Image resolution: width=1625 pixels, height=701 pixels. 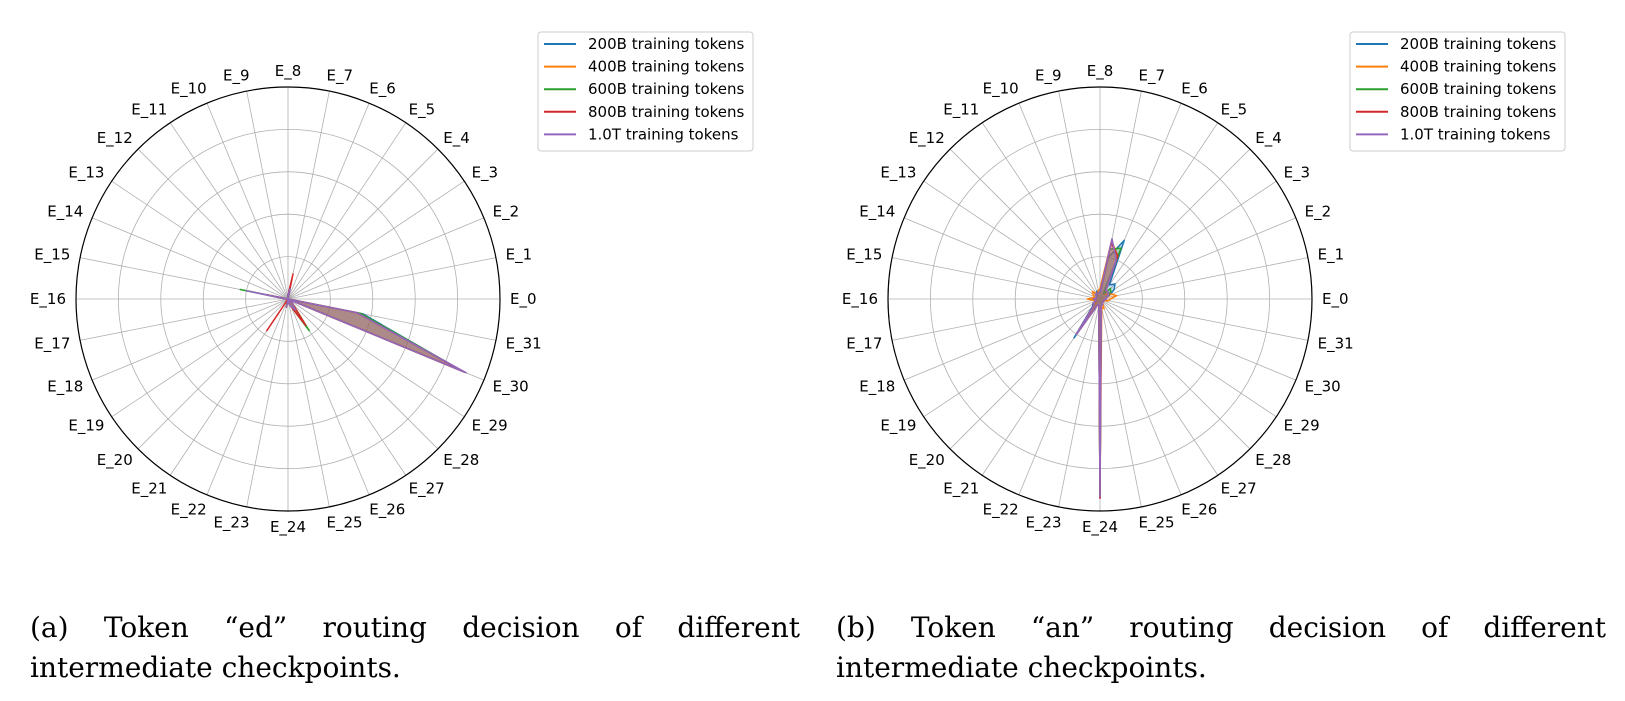 I want to click on angle-tick-label: E_26, so click(x=1199, y=510).